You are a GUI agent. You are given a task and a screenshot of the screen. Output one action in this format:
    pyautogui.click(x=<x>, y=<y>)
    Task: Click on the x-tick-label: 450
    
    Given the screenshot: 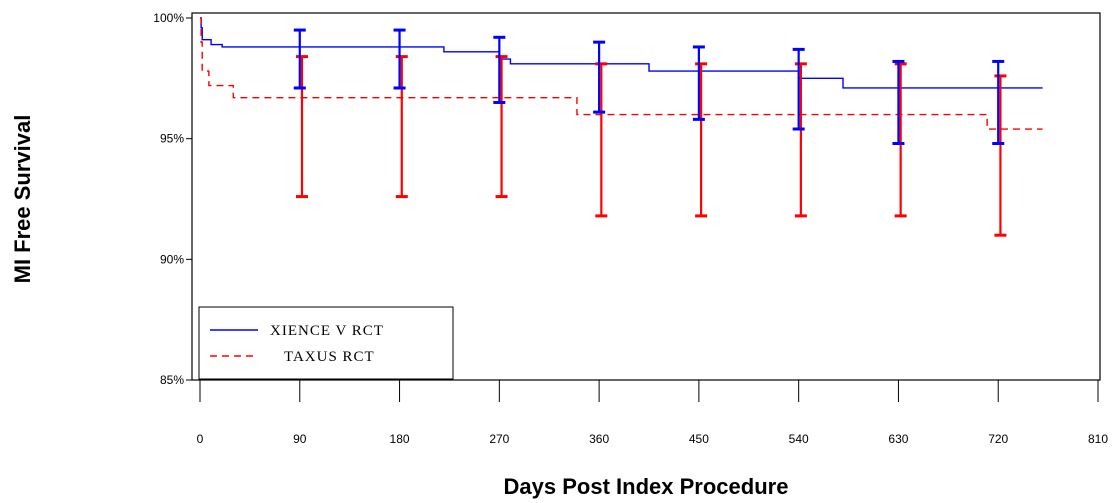 What is the action you would take?
    pyautogui.click(x=699, y=439)
    